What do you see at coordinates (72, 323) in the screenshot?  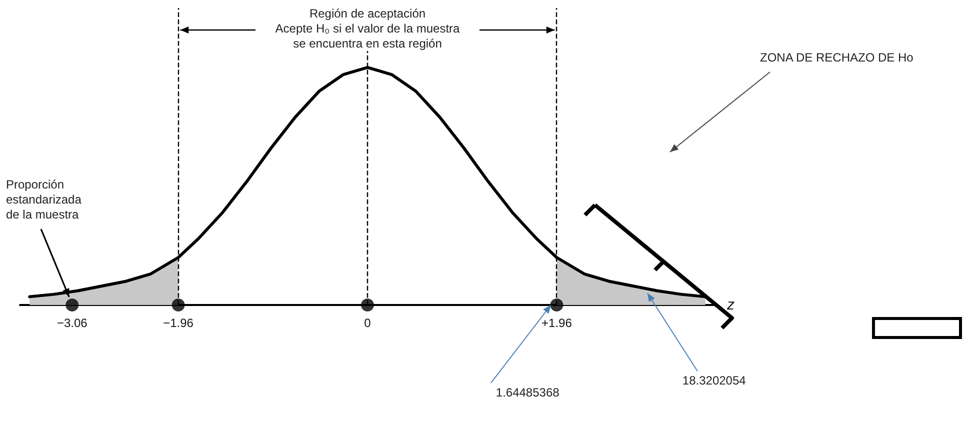 I see `x-tick-label: −3.06` at bounding box center [72, 323].